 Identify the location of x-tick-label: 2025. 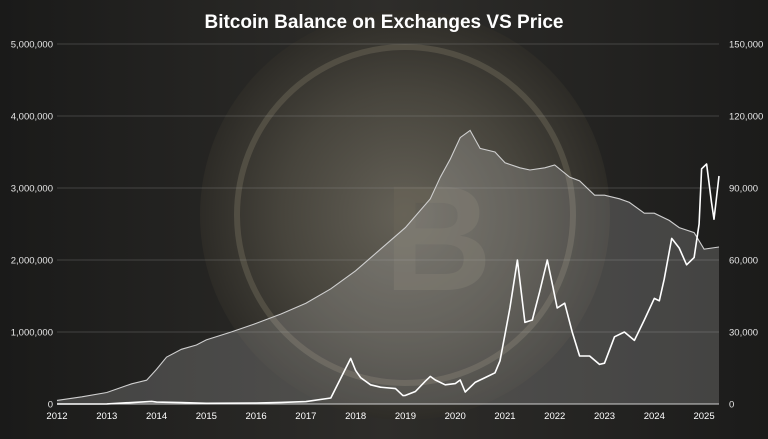
(703, 416).